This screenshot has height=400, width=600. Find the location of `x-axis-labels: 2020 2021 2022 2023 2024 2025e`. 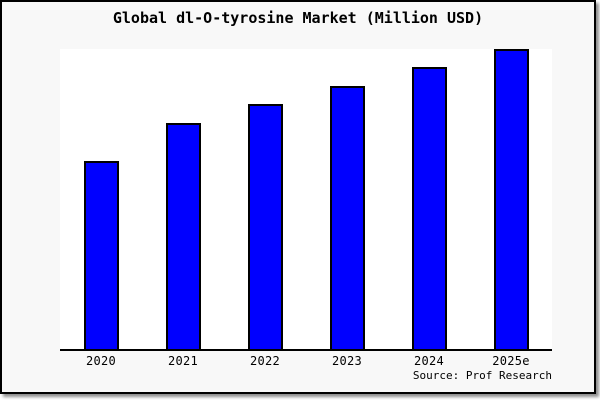

x-axis-labels: 2020 2021 2022 2023 2024 2025e is located at coordinates (306, 361).